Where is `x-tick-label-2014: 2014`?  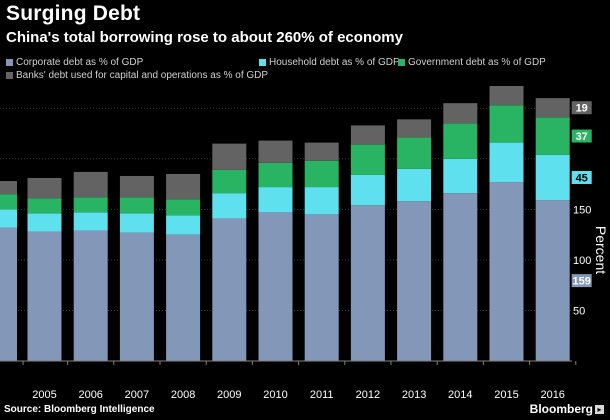
x-tick-label-2014: 2014 is located at coordinates (460, 395).